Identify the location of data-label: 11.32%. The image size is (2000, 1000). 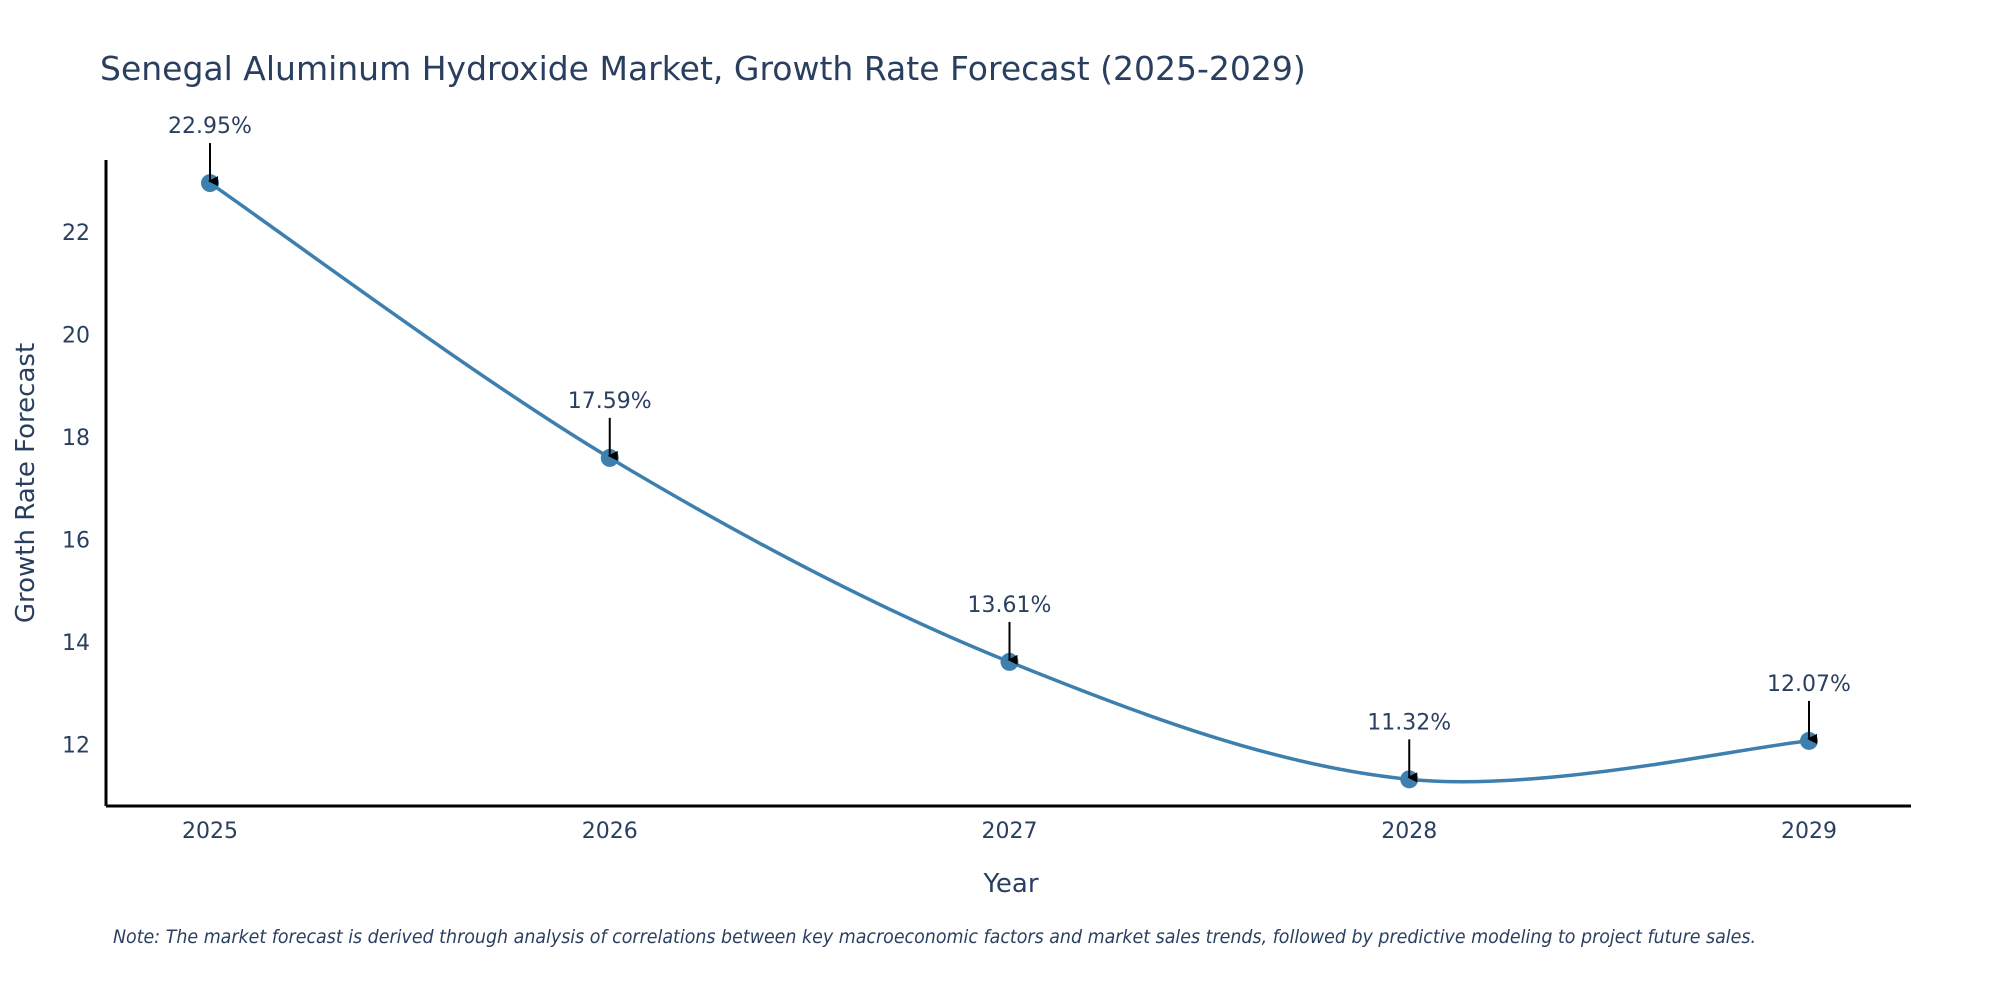
(1409, 722).